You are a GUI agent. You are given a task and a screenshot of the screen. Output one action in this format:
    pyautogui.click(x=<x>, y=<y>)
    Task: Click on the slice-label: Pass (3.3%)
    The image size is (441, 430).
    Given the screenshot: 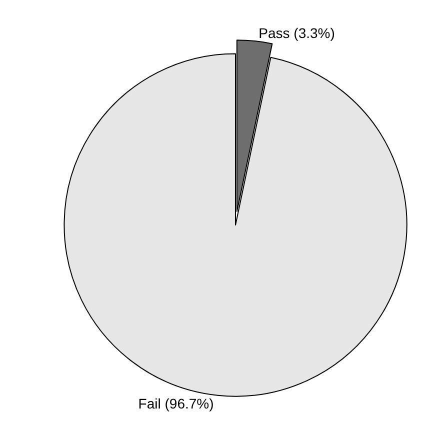 What is the action you would take?
    pyautogui.click(x=296, y=33)
    